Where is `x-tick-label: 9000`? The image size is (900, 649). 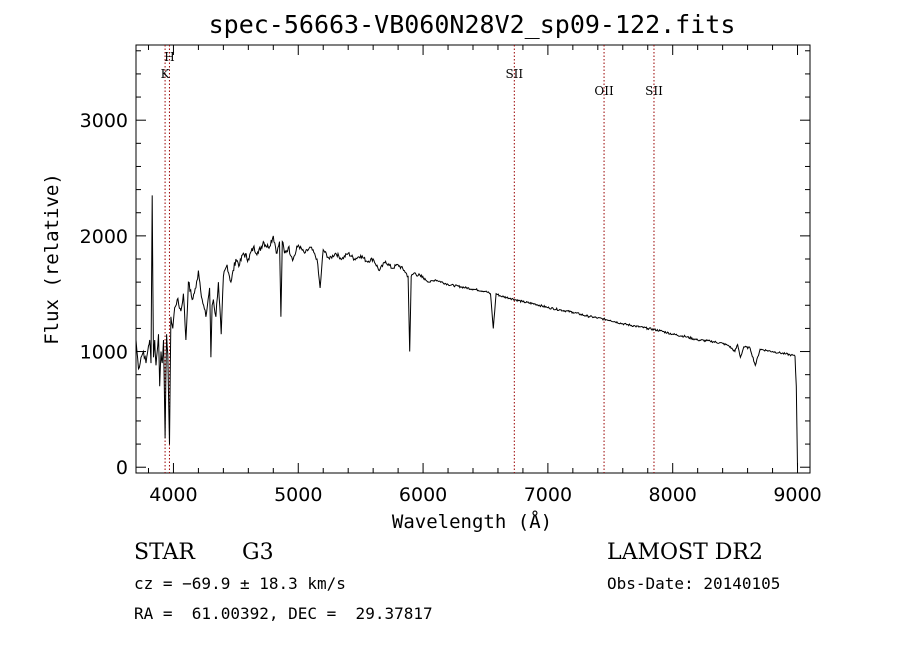 x-tick-label: 9000 is located at coordinates (797, 495).